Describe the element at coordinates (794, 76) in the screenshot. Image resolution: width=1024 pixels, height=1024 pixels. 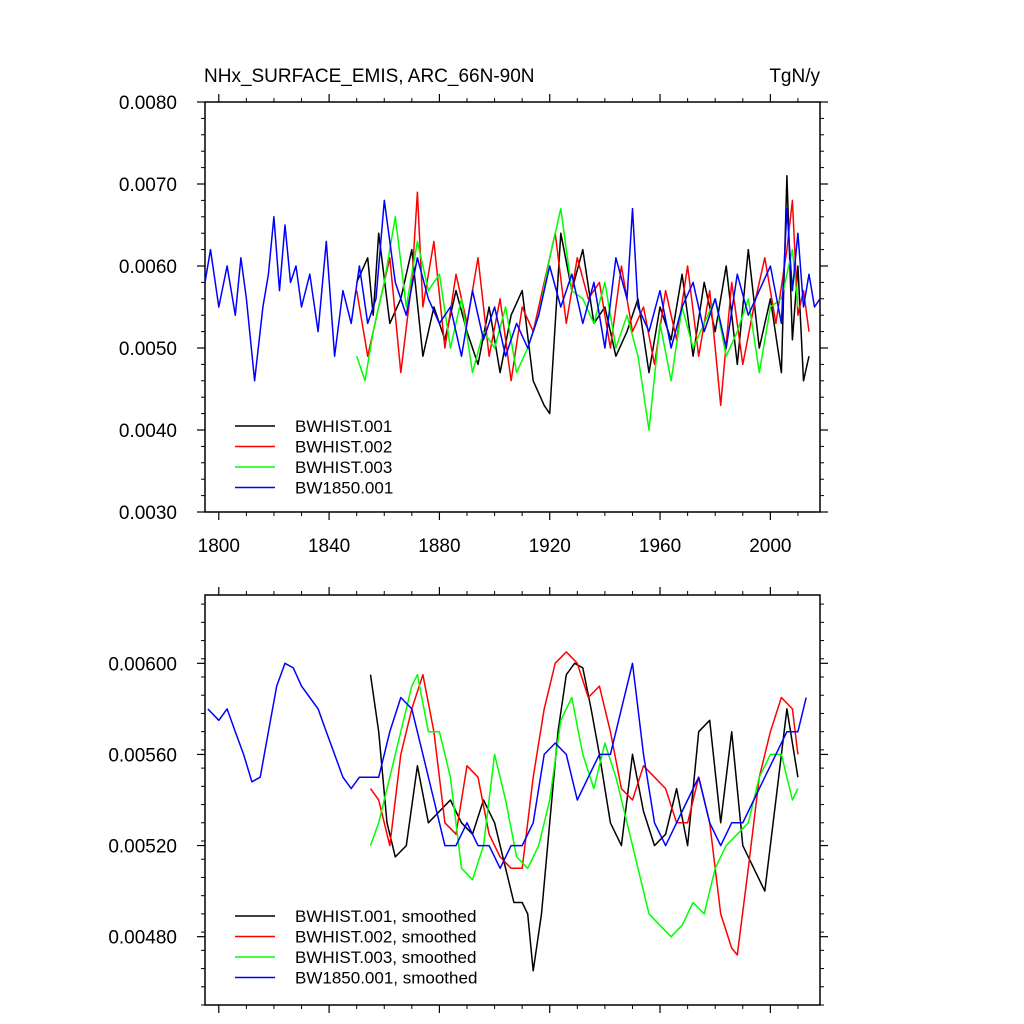
I see `units-label: TgN/y` at that location.